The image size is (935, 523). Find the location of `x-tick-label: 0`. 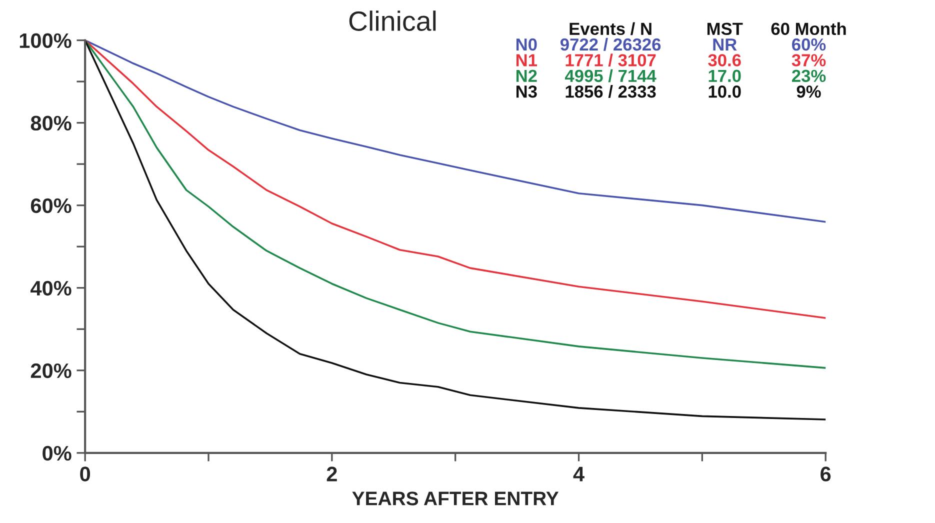

x-tick-label: 0 is located at coordinates (85, 474).